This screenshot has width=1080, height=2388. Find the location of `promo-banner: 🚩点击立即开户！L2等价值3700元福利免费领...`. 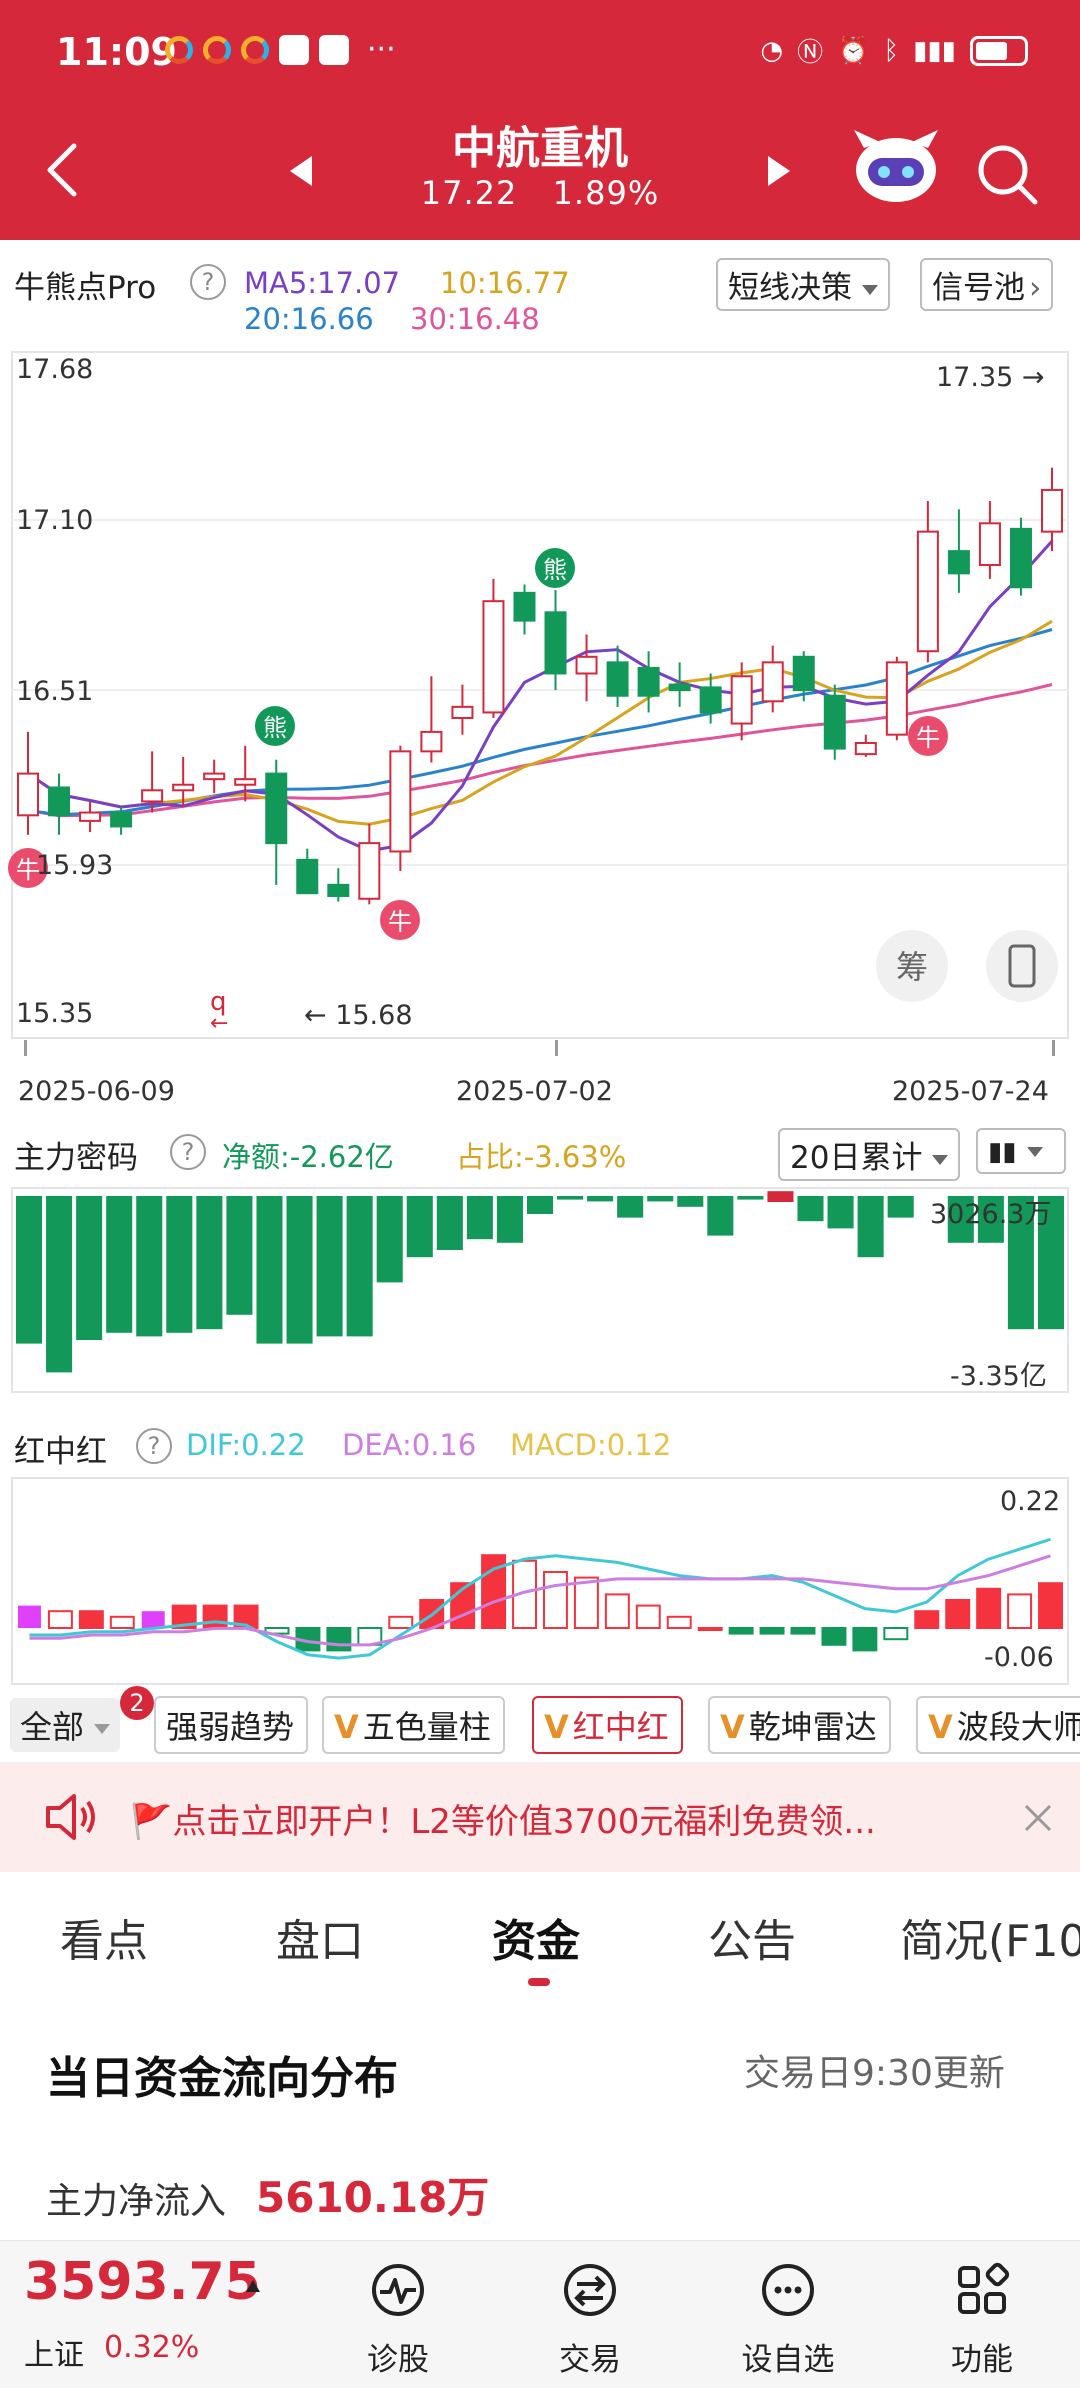

promo-banner: 🚩点击立即开户！L2等价值3700元福利免费领... is located at coordinates (540, 1817).